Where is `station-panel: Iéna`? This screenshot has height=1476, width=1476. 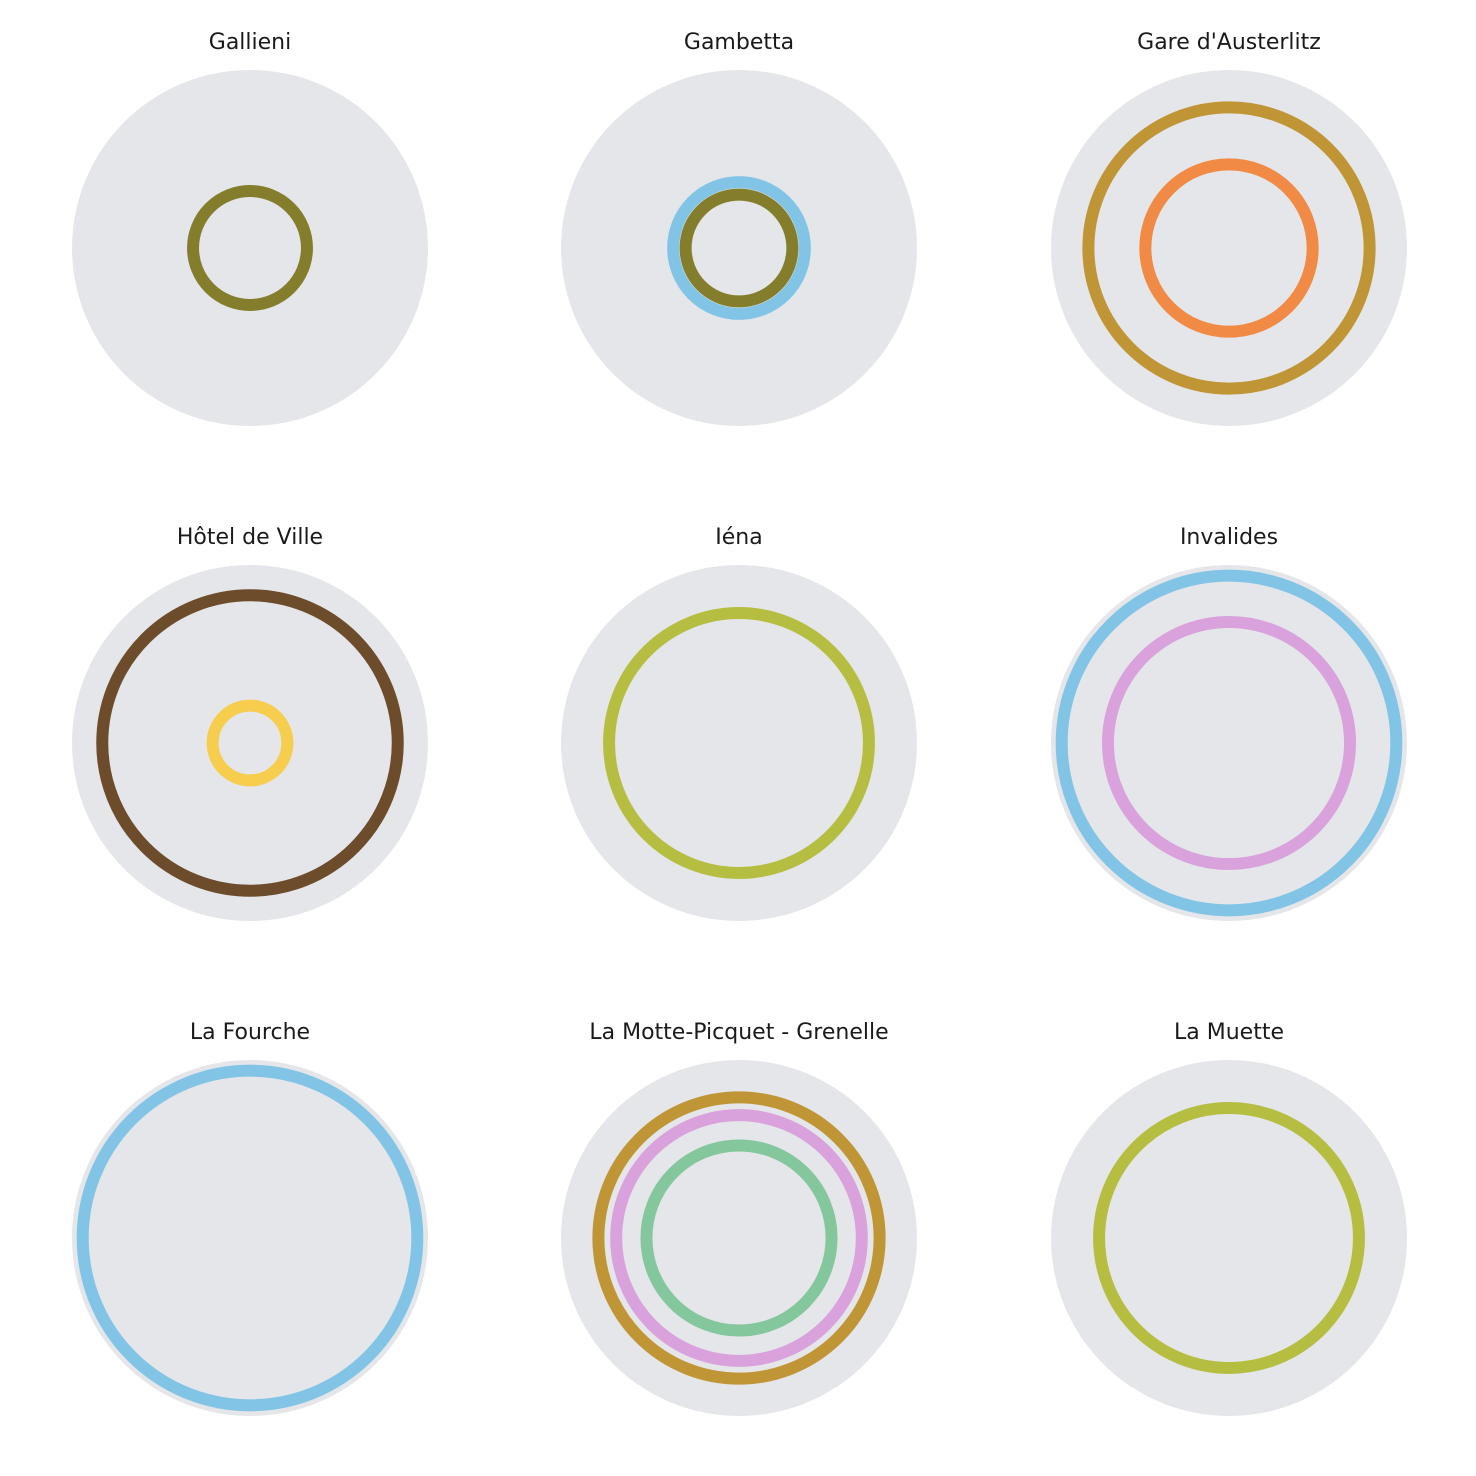
station-panel: Iéna is located at coordinates (739, 723).